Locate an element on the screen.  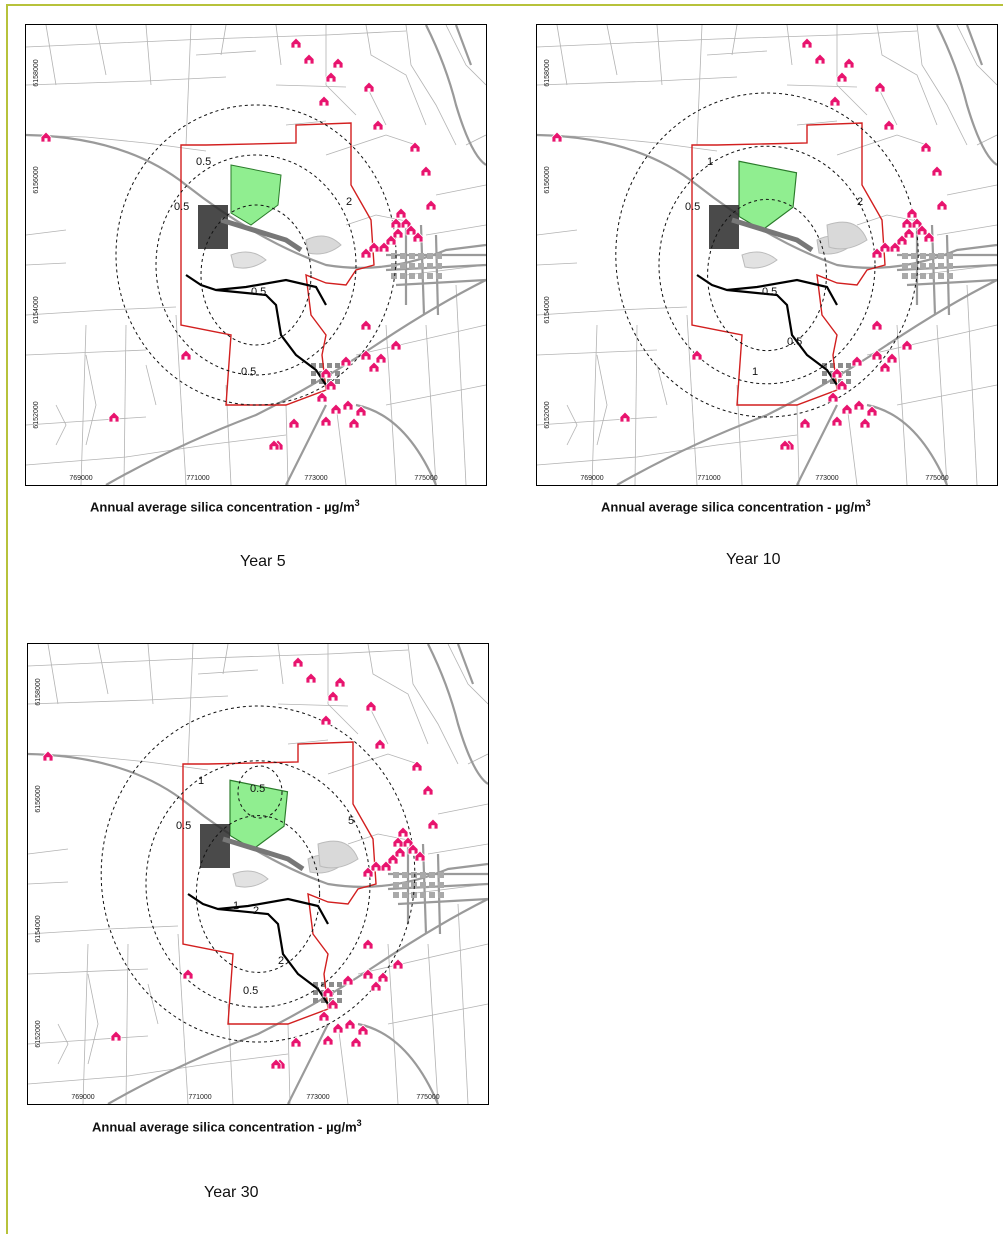
project-boundary is located at coordinates (788, 264).